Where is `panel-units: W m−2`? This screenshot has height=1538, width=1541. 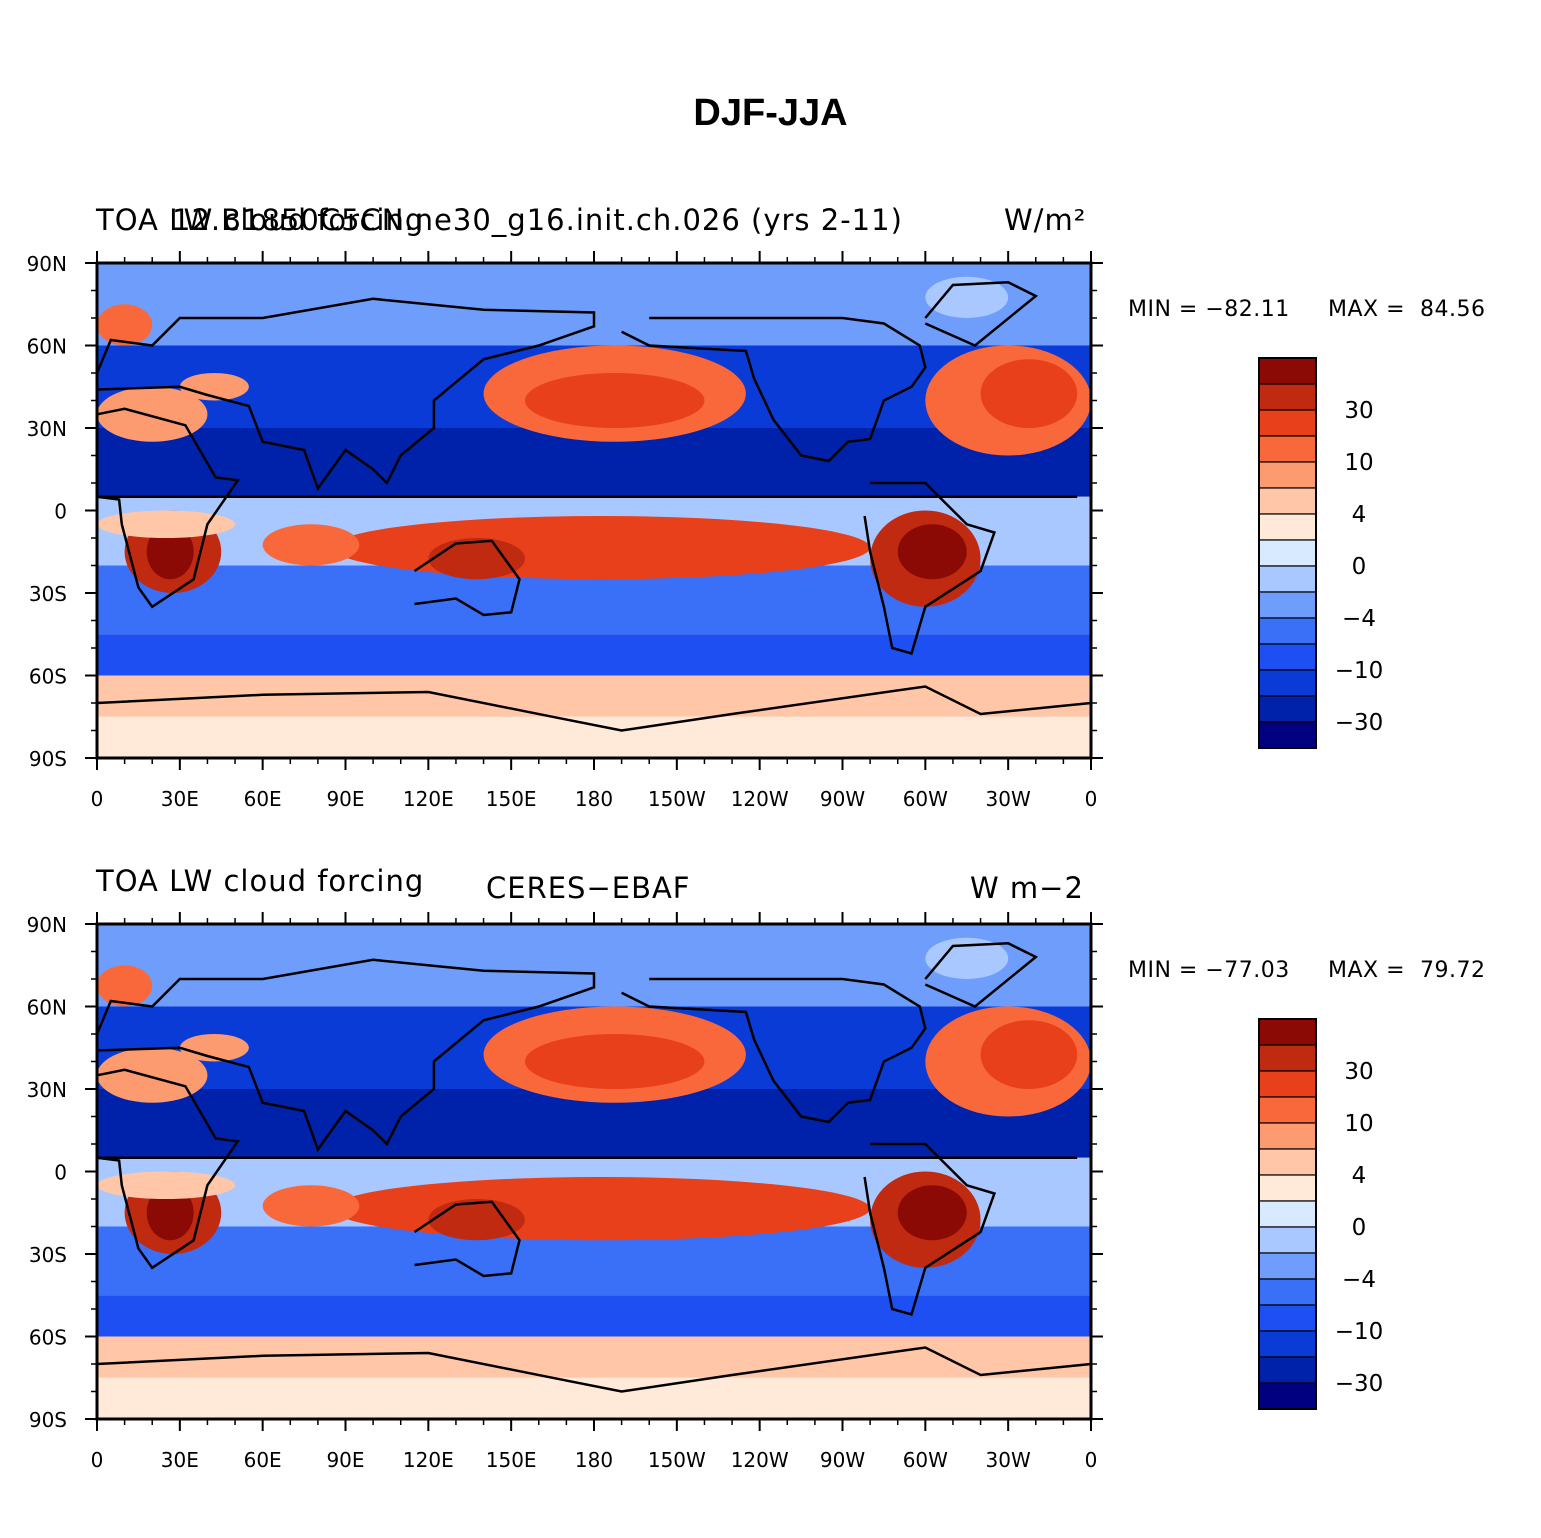 panel-units: W m−2 is located at coordinates (1027, 888).